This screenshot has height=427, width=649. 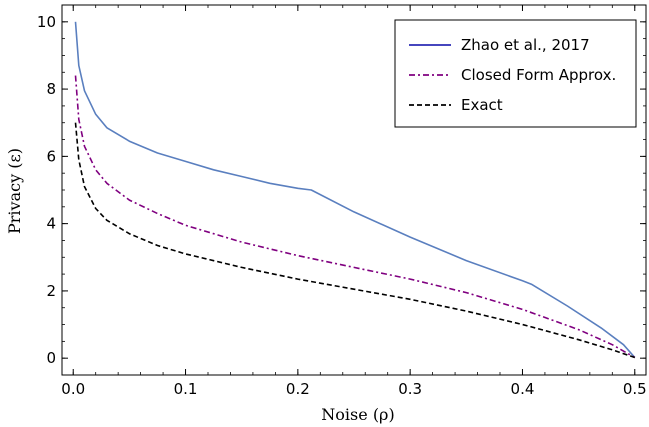 I want to click on x-axis-title: Noise (ρ), so click(x=357, y=414).